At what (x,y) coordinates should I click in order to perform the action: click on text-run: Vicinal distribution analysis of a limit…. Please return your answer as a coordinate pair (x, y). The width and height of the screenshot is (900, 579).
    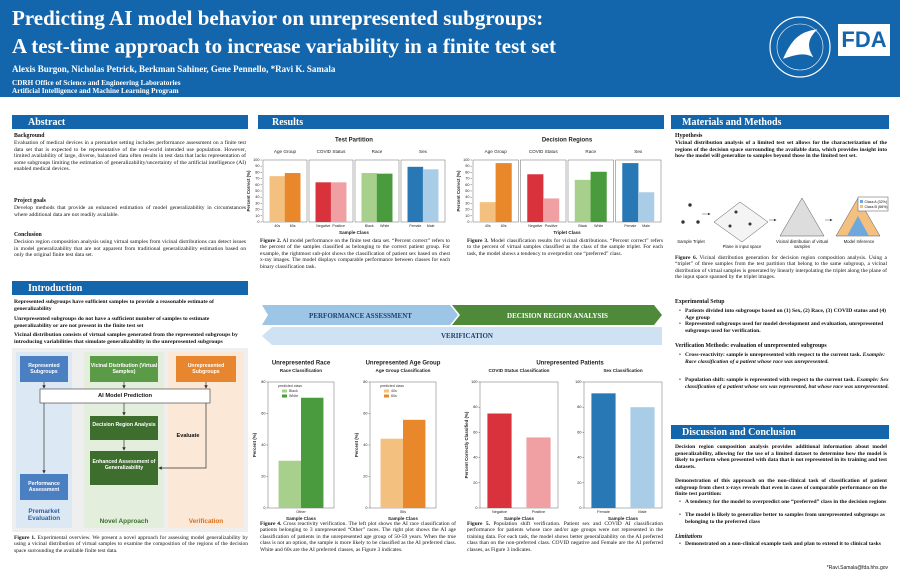
    Looking at the image, I should click on (781, 150).